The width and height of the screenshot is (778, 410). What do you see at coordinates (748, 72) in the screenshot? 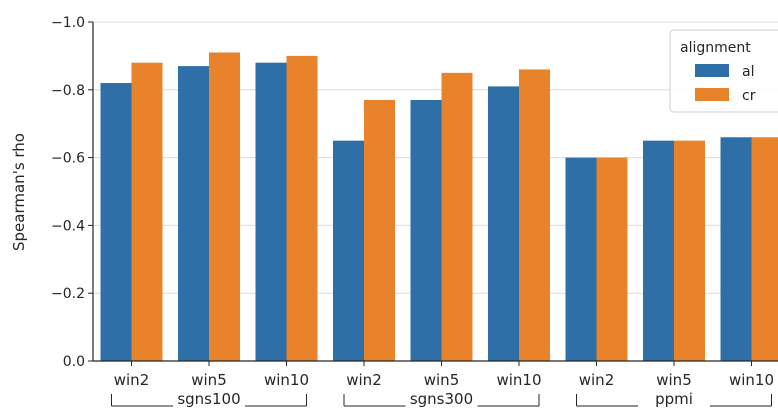
I see `legend-label-al: al` at bounding box center [748, 72].